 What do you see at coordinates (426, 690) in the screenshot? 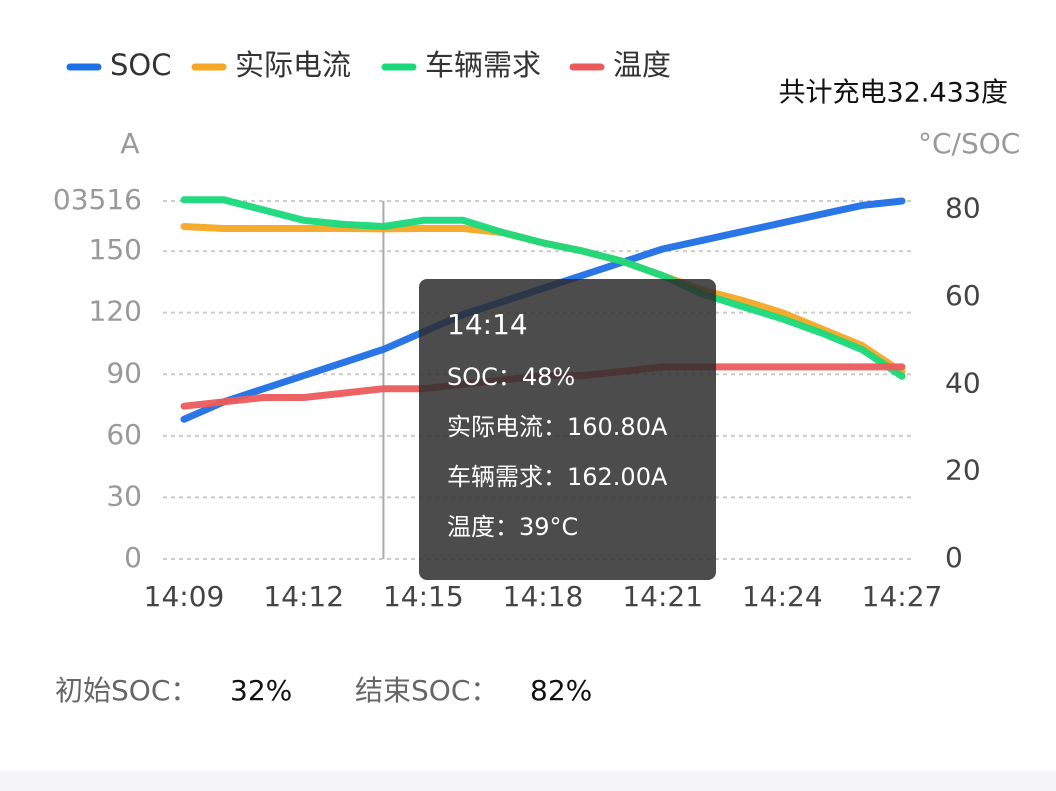
I see `end-soc-label: 结束SOC：` at bounding box center [426, 690].